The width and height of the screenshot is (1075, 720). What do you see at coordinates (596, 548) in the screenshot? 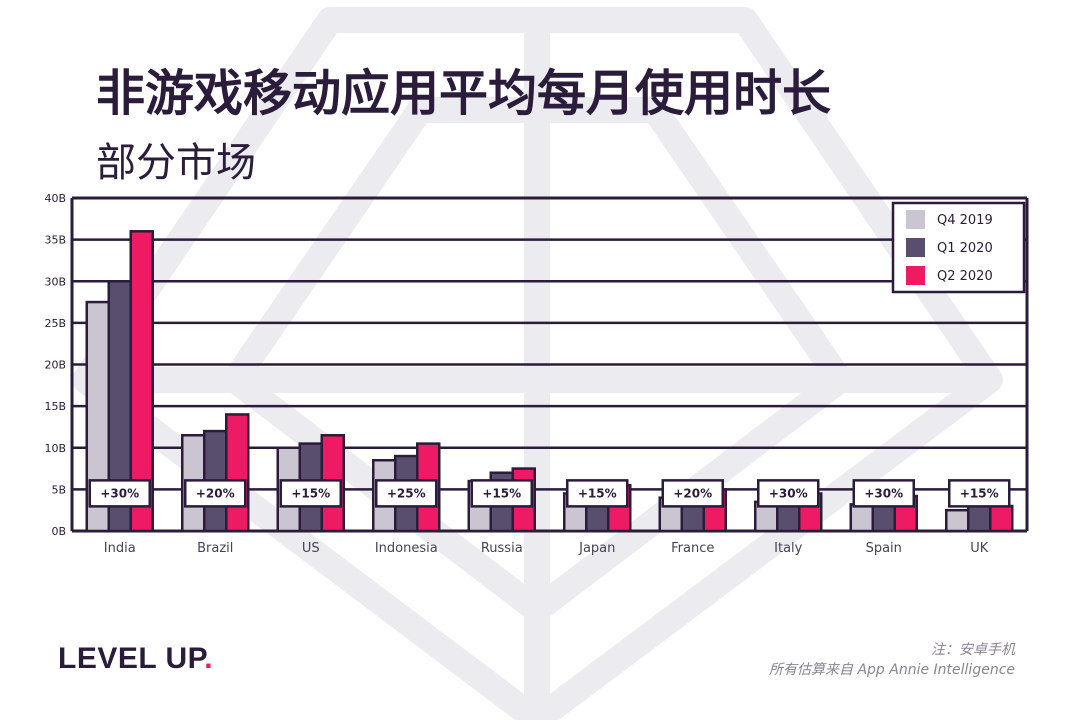
I see `x-tick-label: Japan` at bounding box center [596, 548].